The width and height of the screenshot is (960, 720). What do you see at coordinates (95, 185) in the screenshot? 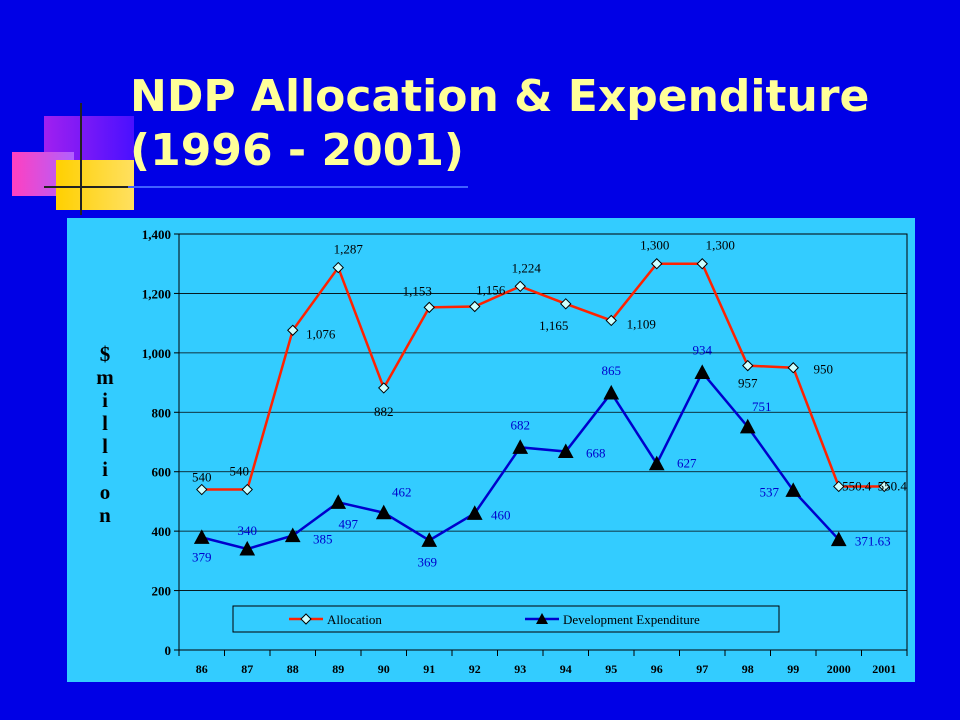
I see `decor-square-yellow` at bounding box center [95, 185].